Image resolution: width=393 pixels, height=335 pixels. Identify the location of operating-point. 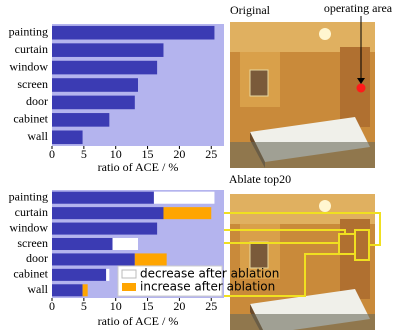
(361, 88).